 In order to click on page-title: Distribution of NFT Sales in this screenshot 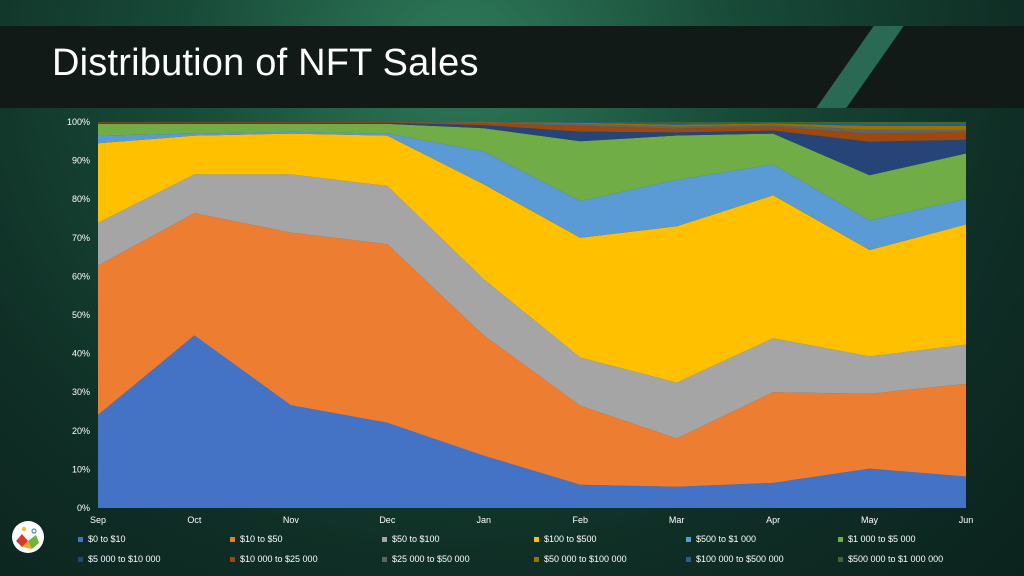, I will do `click(265, 63)`.